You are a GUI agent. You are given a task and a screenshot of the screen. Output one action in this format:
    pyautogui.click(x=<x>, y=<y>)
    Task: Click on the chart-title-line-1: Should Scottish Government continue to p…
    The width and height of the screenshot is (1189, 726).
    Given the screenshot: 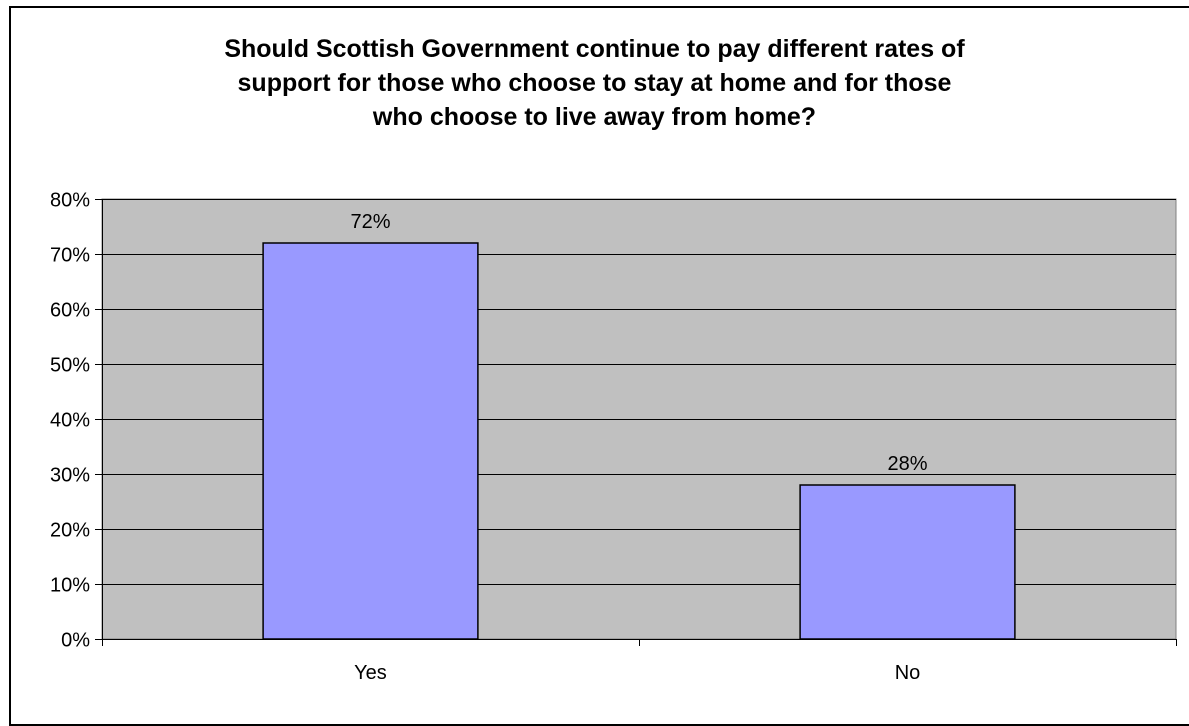 What is the action you would take?
    pyautogui.click(x=594, y=49)
    